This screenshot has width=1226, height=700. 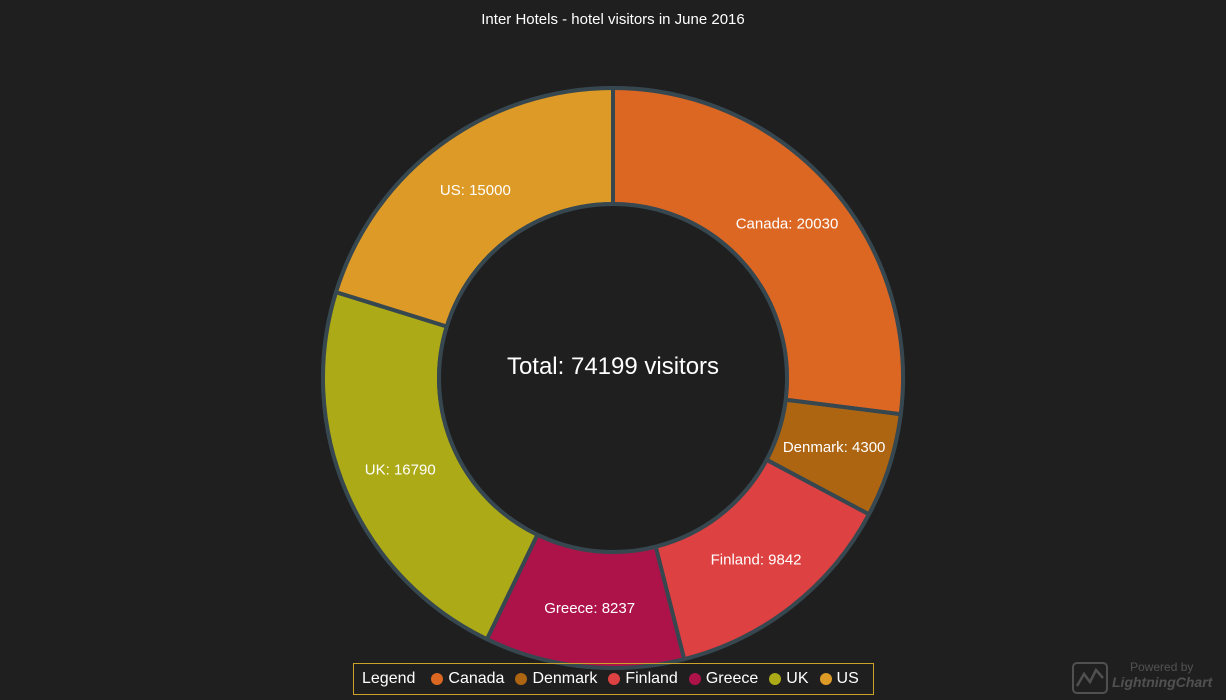 I want to click on legend-label-us: US, so click(x=847, y=678).